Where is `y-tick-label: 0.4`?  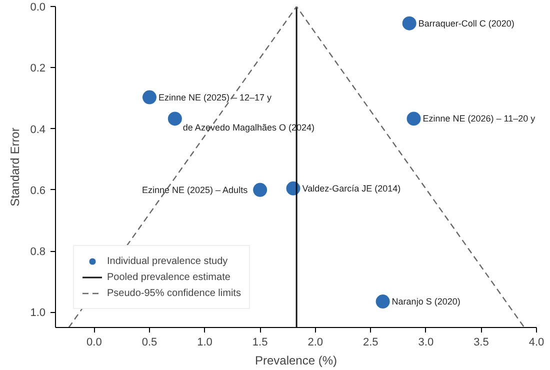
y-tick-label: 0.4 is located at coordinates (38, 130).